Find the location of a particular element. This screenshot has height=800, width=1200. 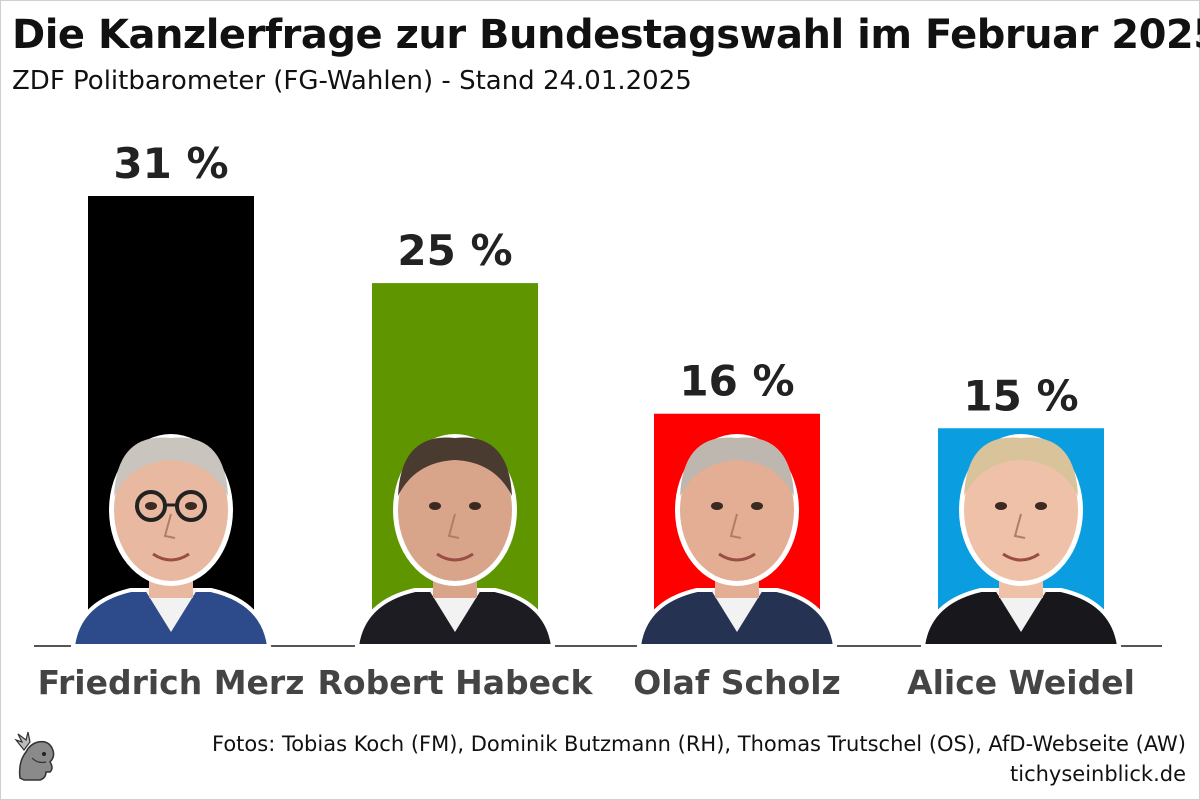

data-label: 16 % is located at coordinates (736, 381).